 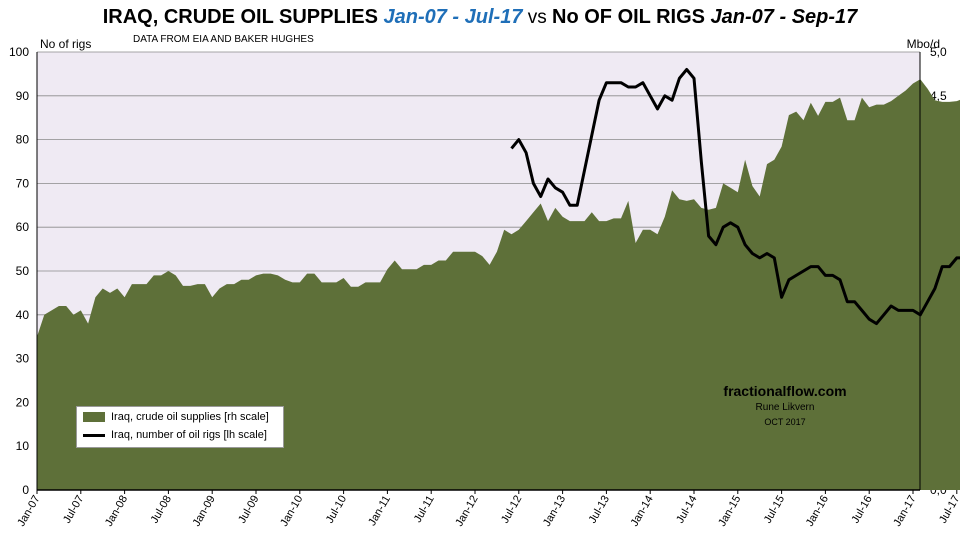 I want to click on legend-item-rigs: Iraq, number of oil rigs [lh scale], so click(x=175, y=435).